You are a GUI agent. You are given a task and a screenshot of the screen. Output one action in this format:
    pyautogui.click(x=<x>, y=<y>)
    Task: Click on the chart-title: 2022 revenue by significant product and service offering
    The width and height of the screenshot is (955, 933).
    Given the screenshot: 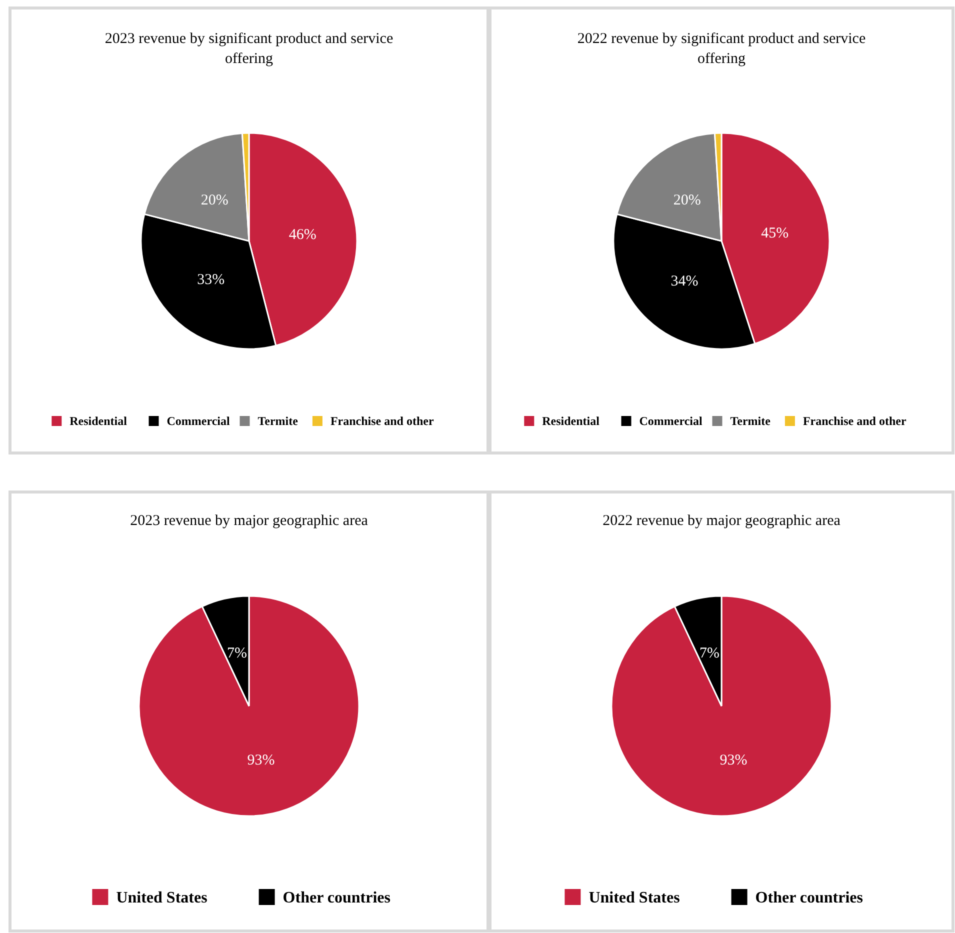 What is the action you would take?
    pyautogui.click(x=721, y=49)
    